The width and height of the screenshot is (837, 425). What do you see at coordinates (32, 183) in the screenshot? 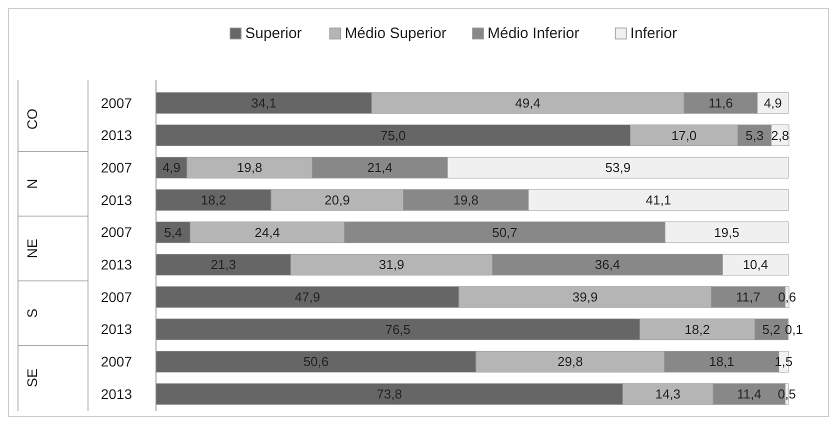
I see `text: N` at bounding box center [32, 183].